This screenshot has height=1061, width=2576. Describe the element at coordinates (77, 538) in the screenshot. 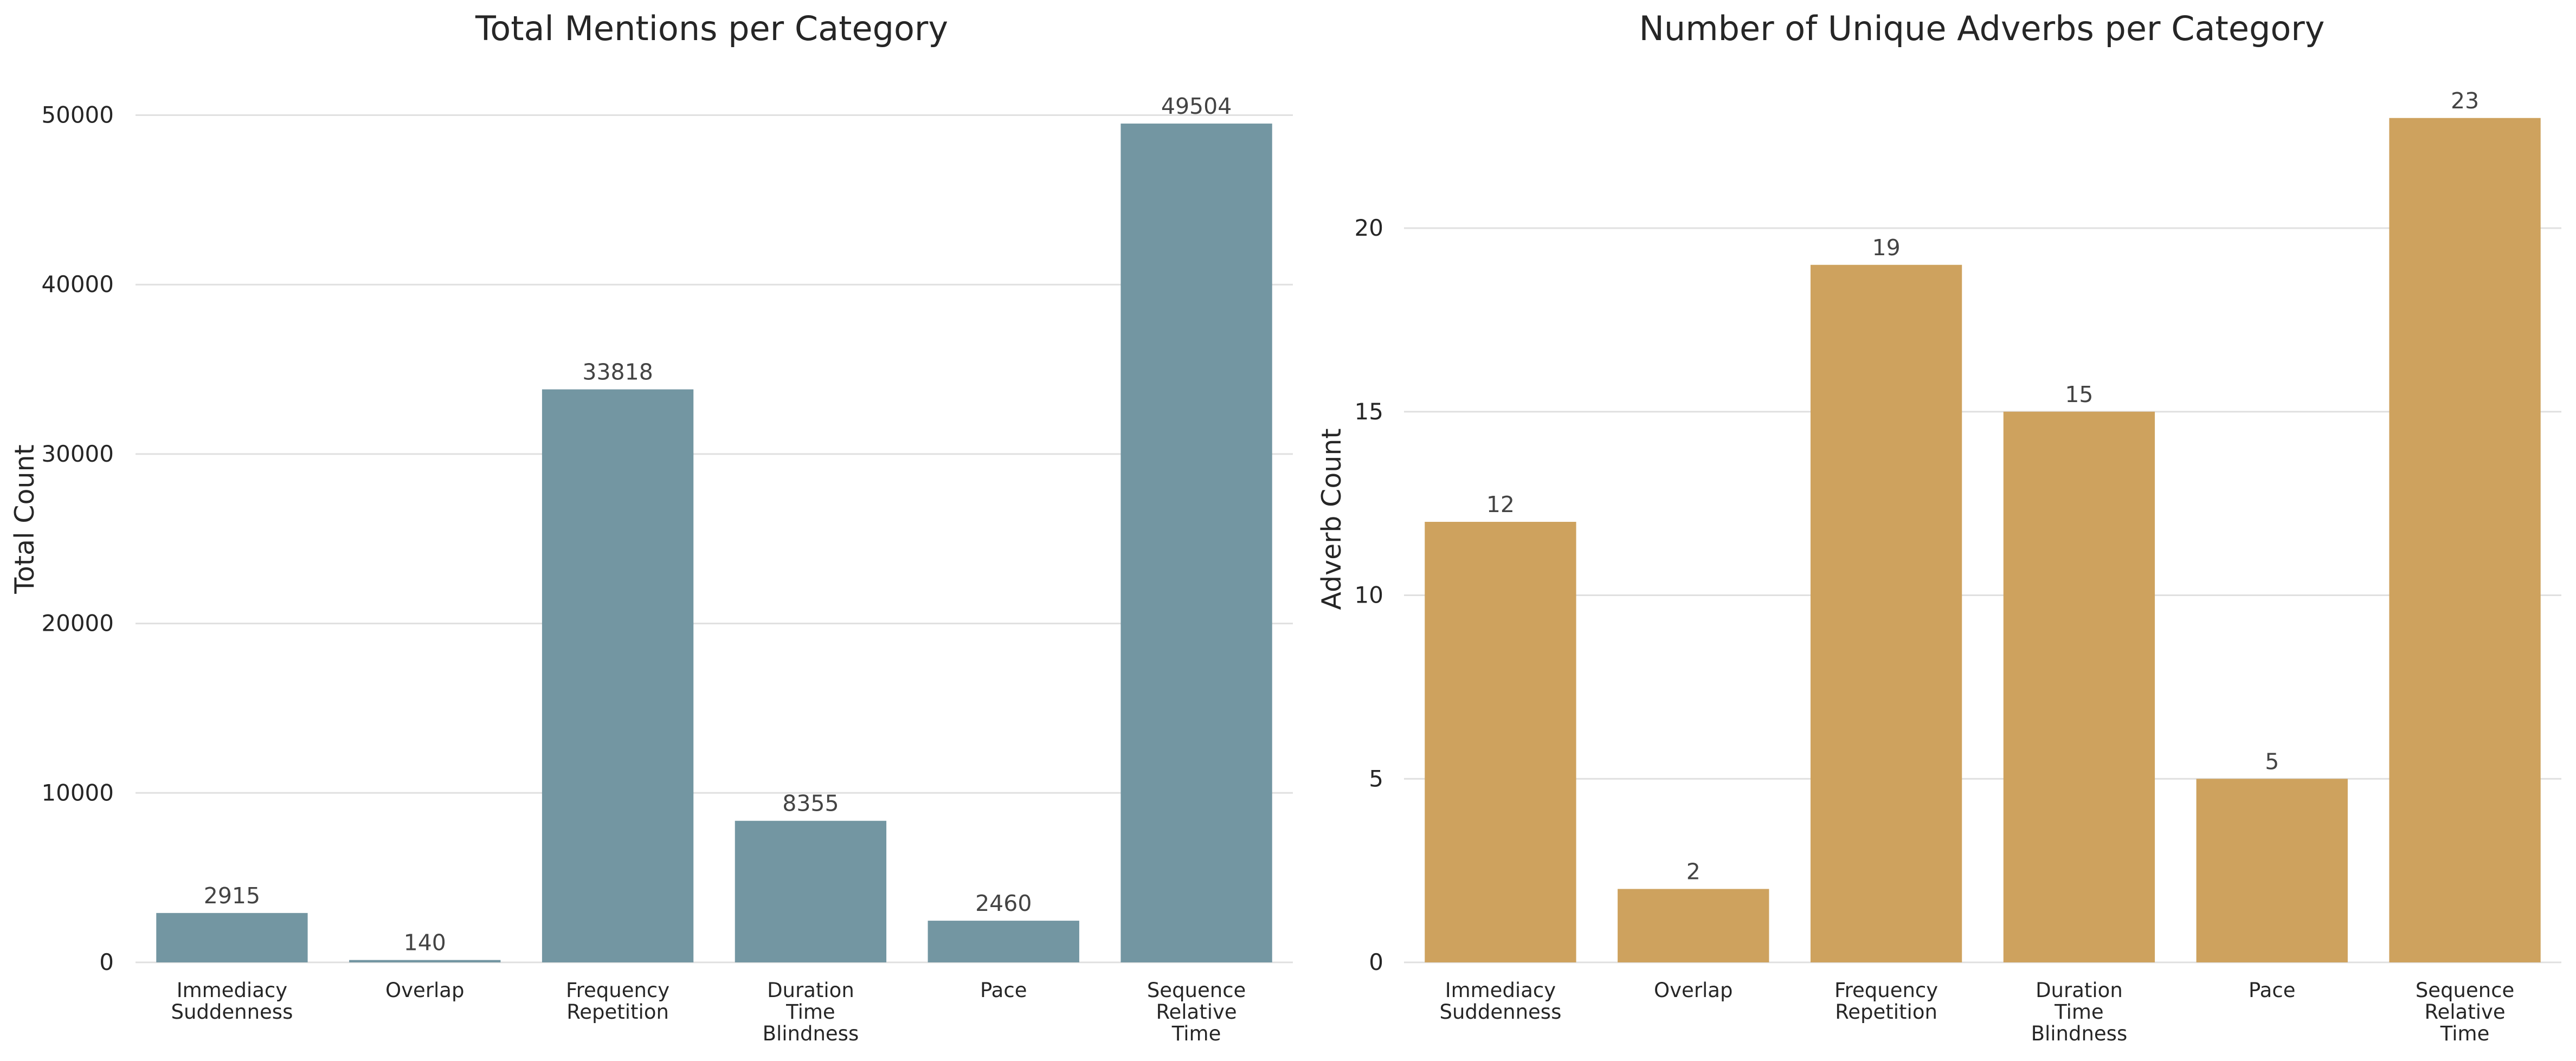

I see `mentions-chart-y-ticks: 0 10000 20000 30000 40000 50000` at that location.